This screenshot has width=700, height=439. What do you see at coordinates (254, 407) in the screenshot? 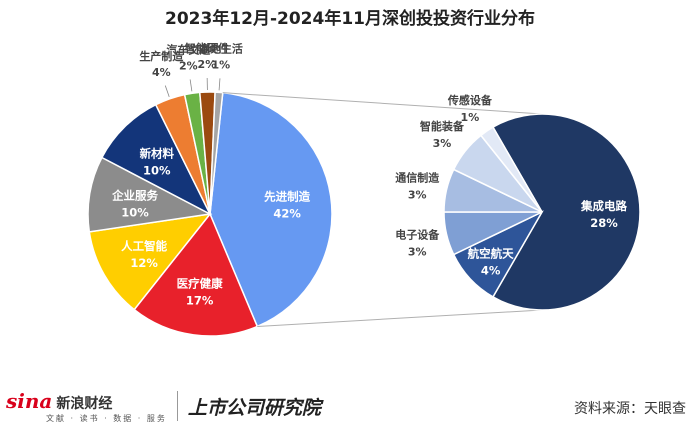
I see `research-institute-logo: 上市公司研究院` at bounding box center [254, 407].